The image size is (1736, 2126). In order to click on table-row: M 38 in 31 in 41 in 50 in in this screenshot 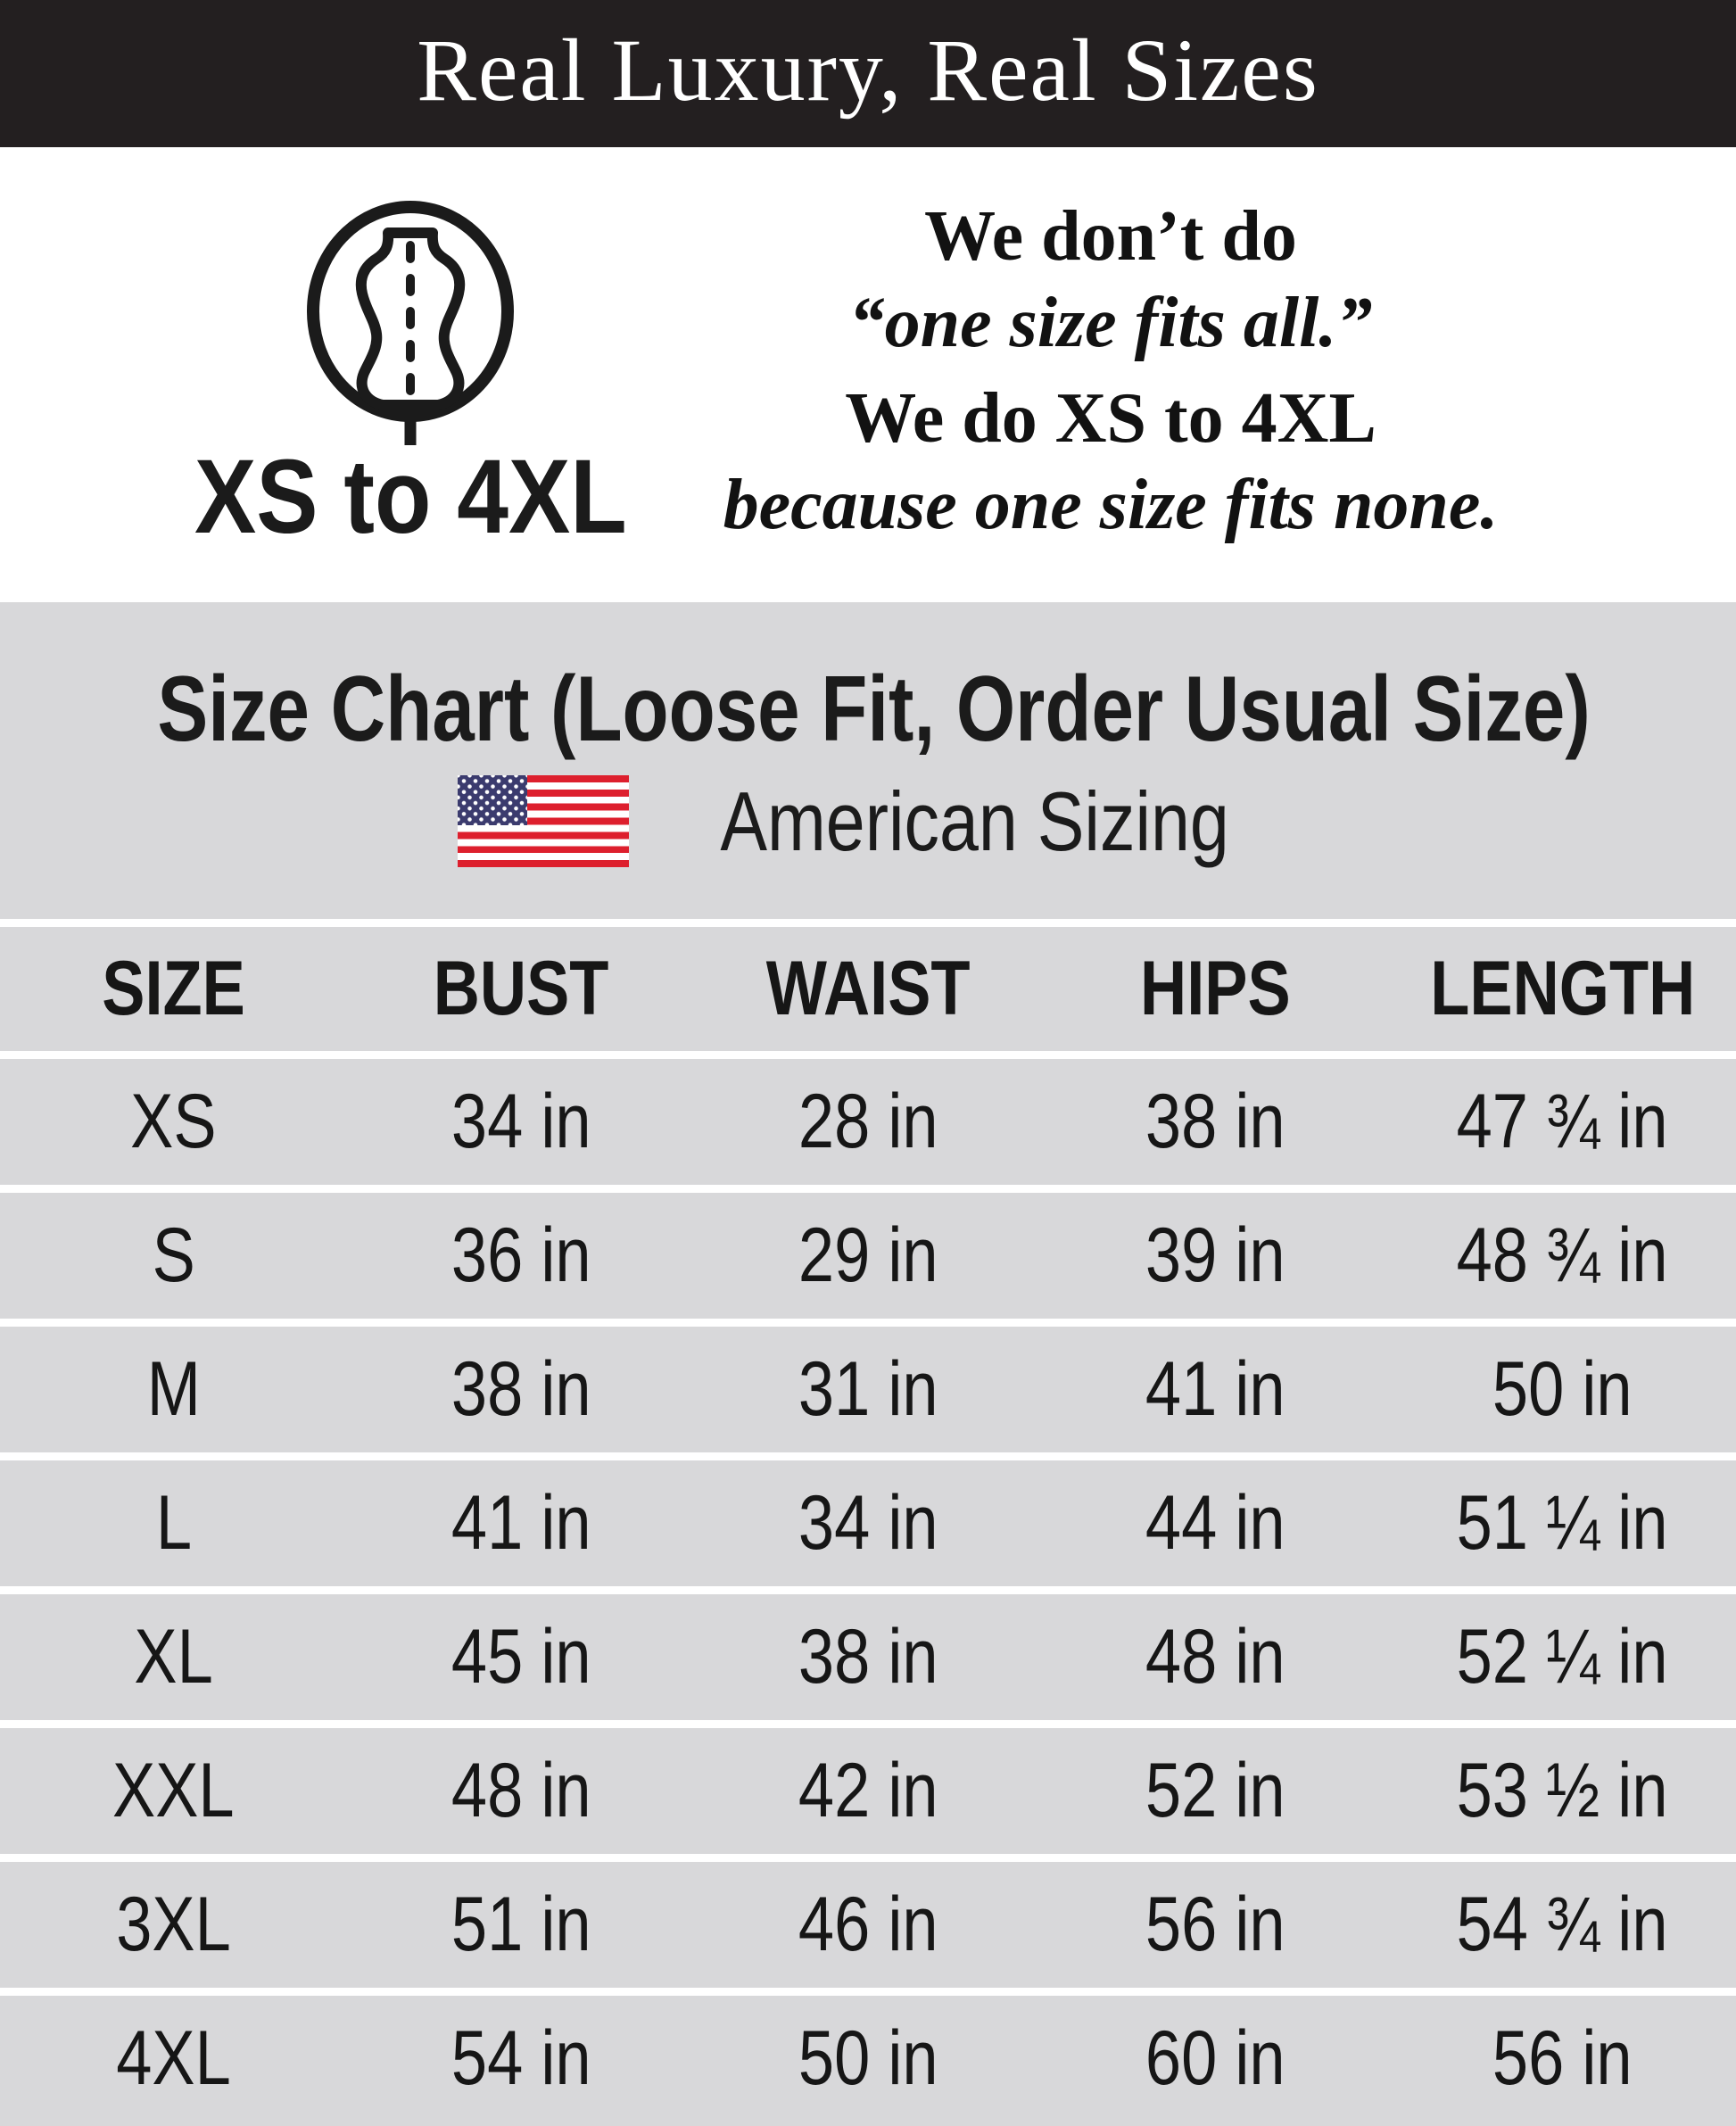, I will do `click(868, 1385)`.